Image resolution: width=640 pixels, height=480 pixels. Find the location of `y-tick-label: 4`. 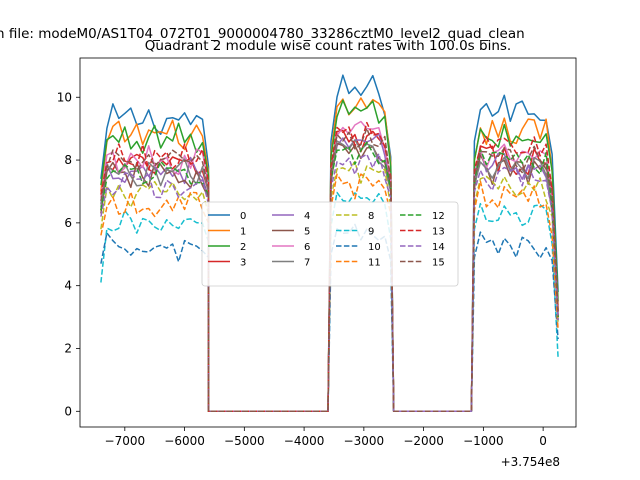

y-tick-label: 4 is located at coordinates (68, 286).